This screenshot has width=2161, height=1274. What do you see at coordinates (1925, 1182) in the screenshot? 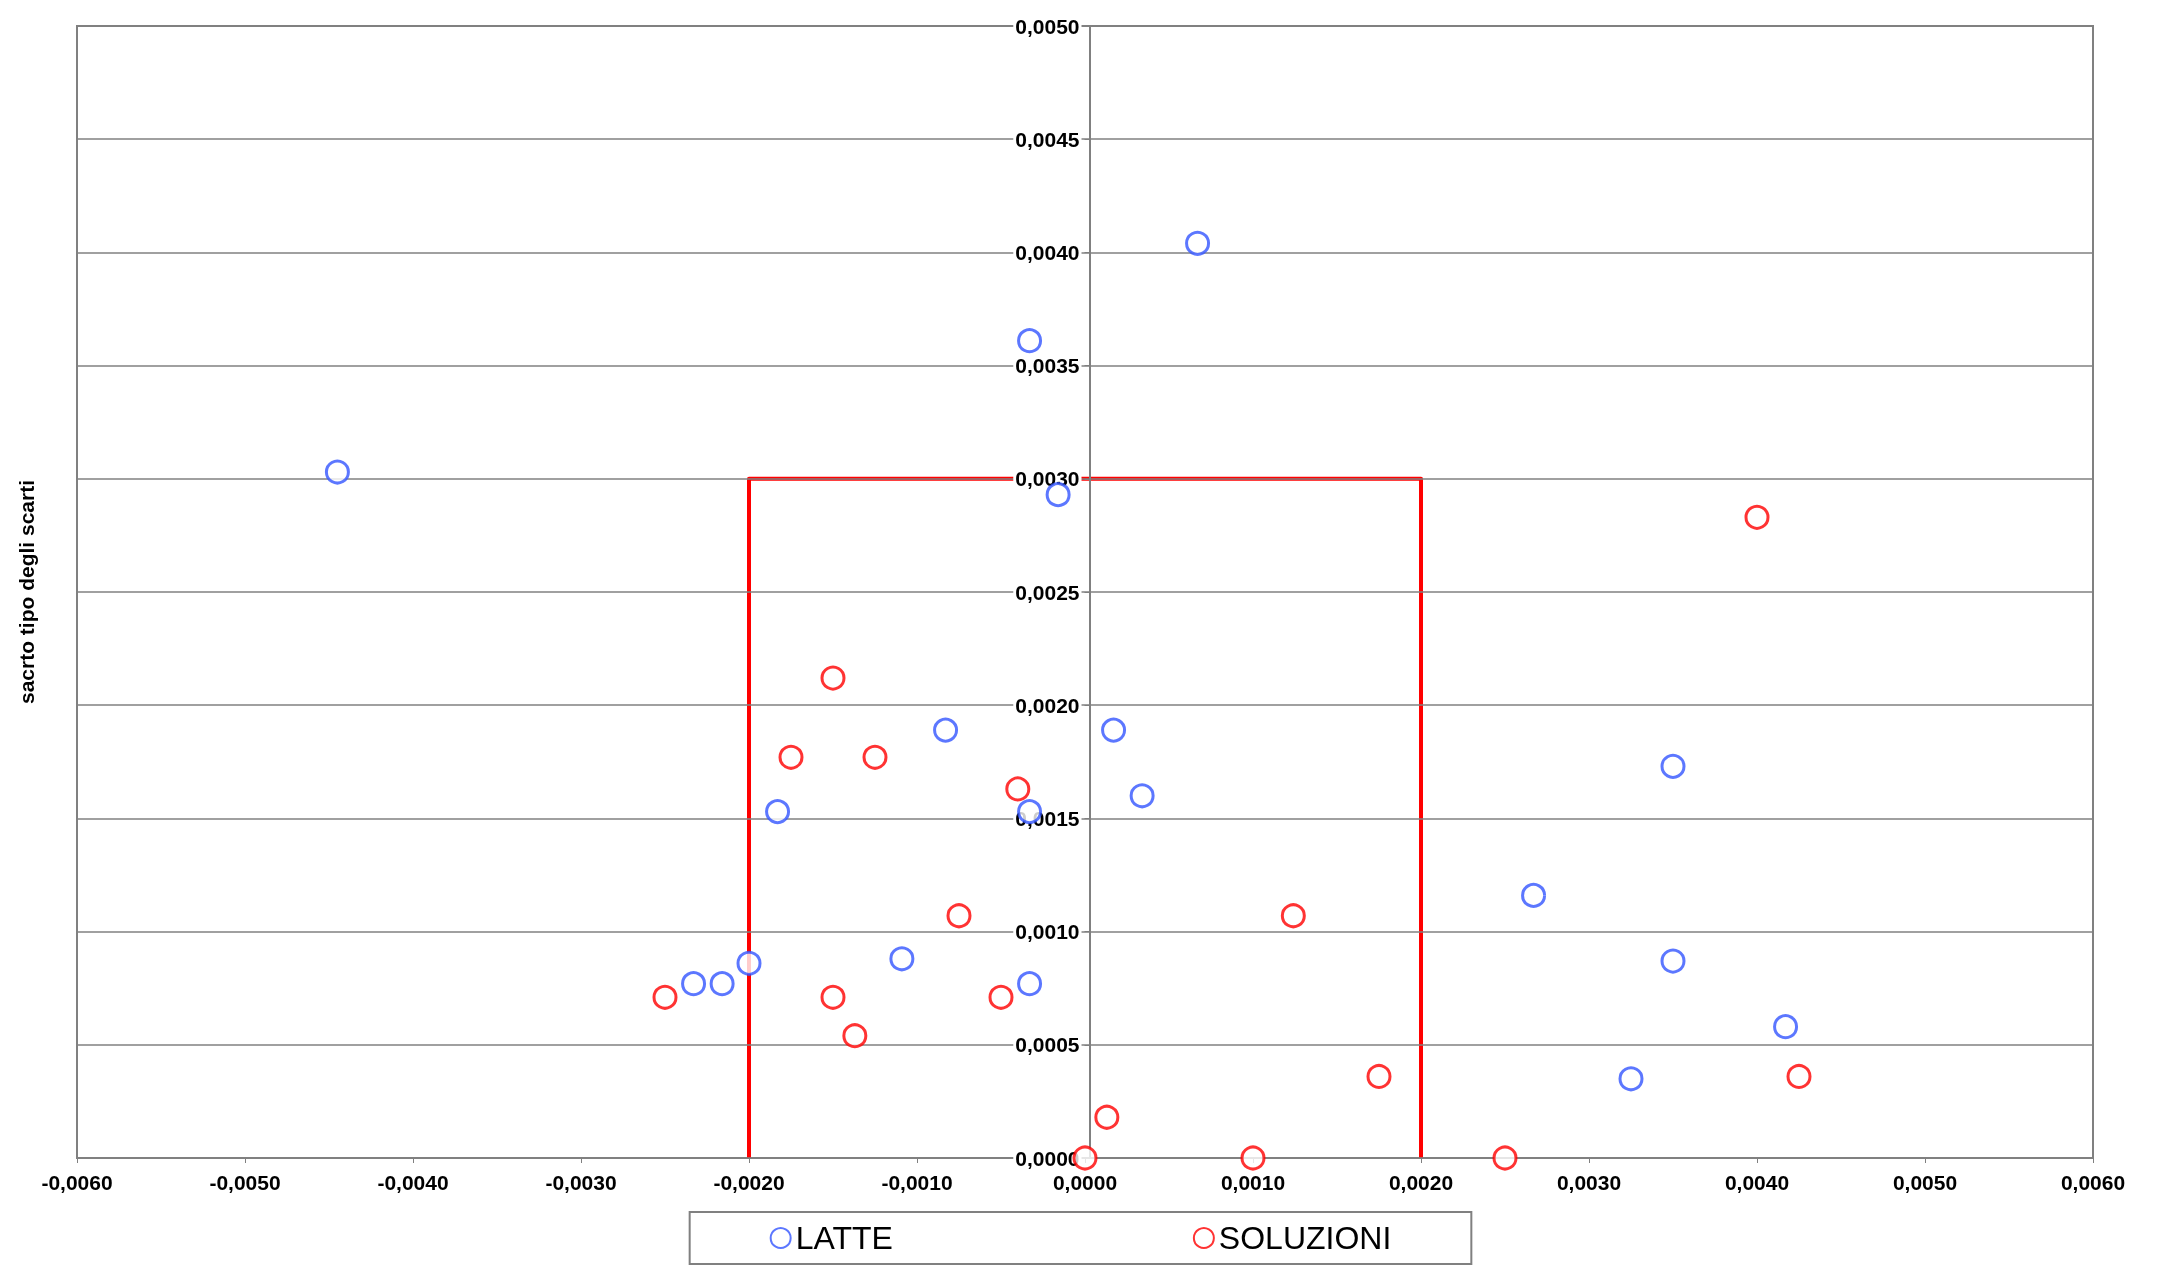
I see `x-tick-label: 0,0050` at bounding box center [1925, 1182].